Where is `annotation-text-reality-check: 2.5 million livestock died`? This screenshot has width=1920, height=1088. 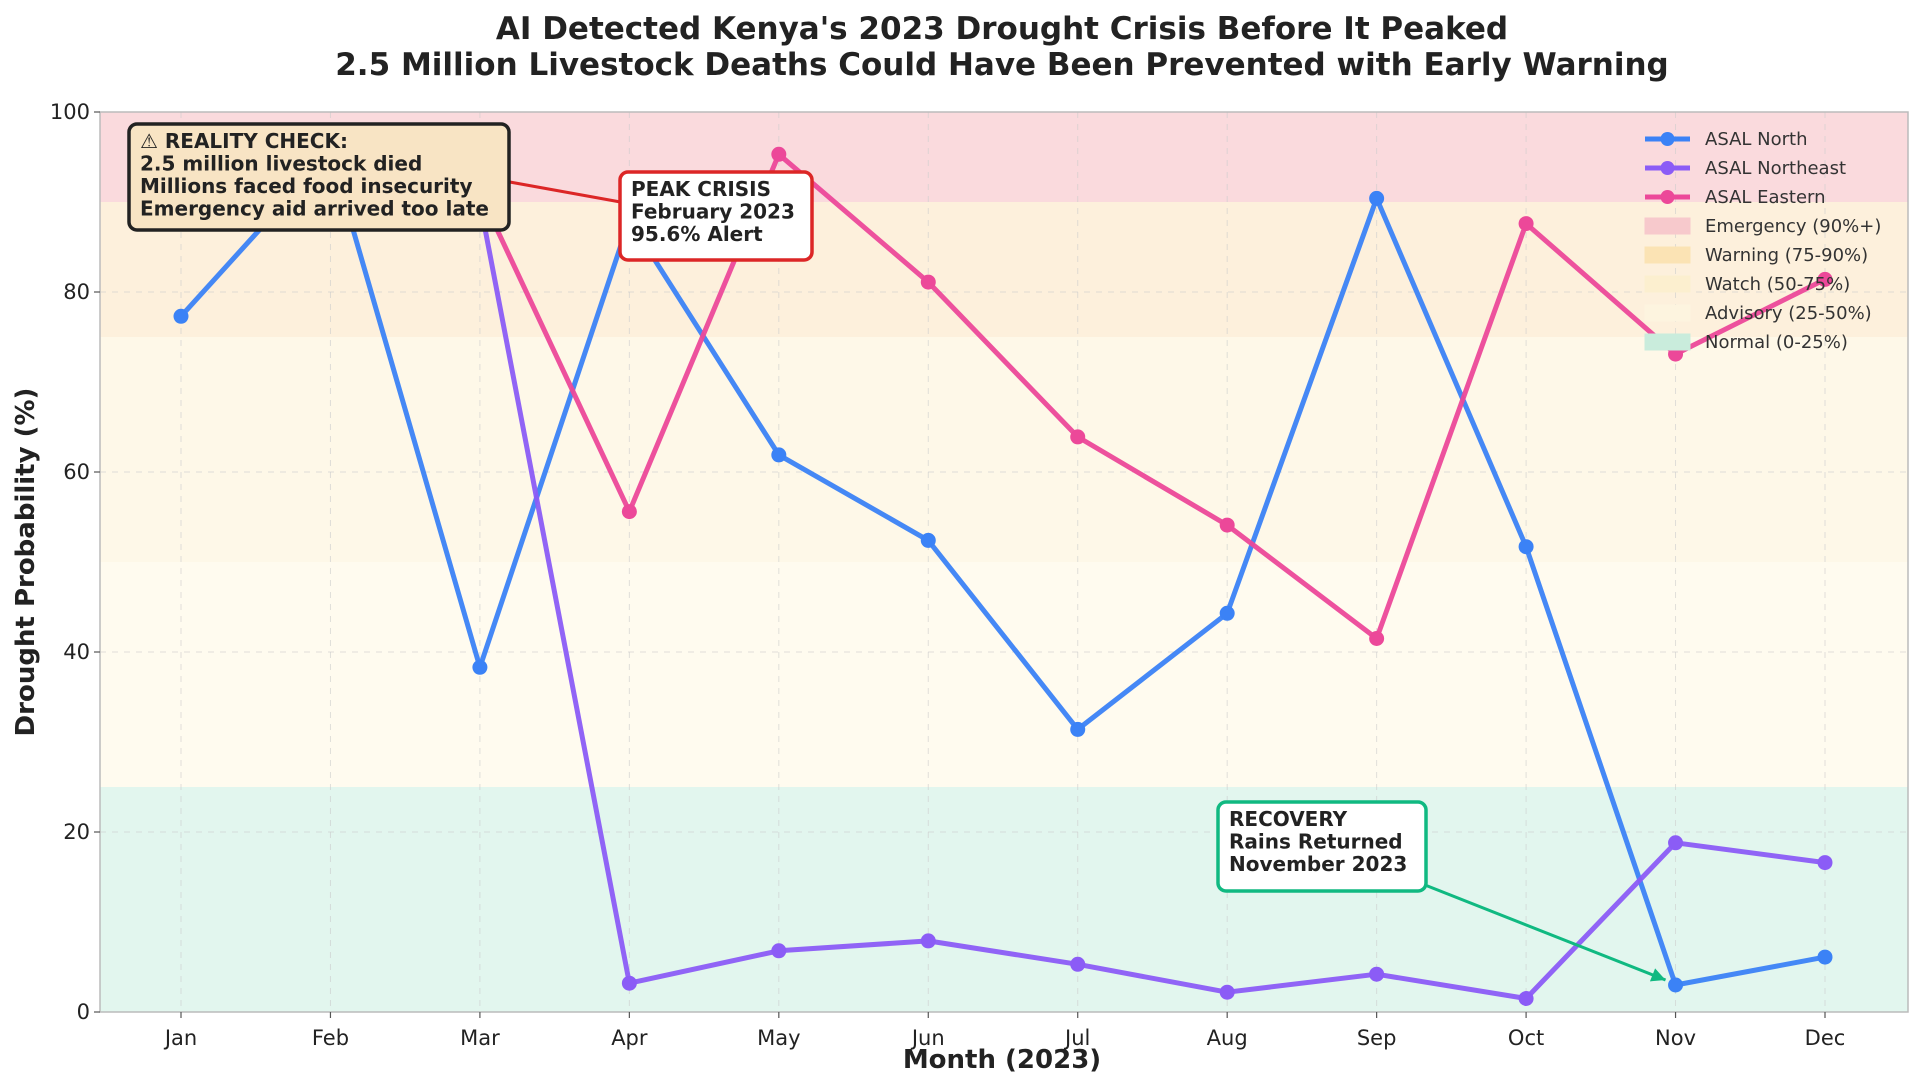
annotation-text-reality-check: 2.5 million livestock died is located at coordinates (281, 164).